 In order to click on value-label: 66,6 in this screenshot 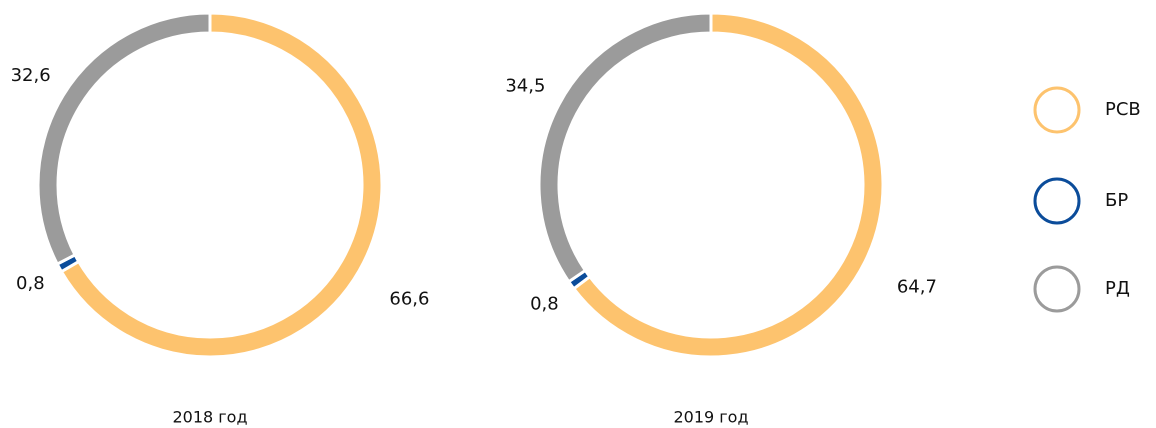, I will do `click(409, 299)`.